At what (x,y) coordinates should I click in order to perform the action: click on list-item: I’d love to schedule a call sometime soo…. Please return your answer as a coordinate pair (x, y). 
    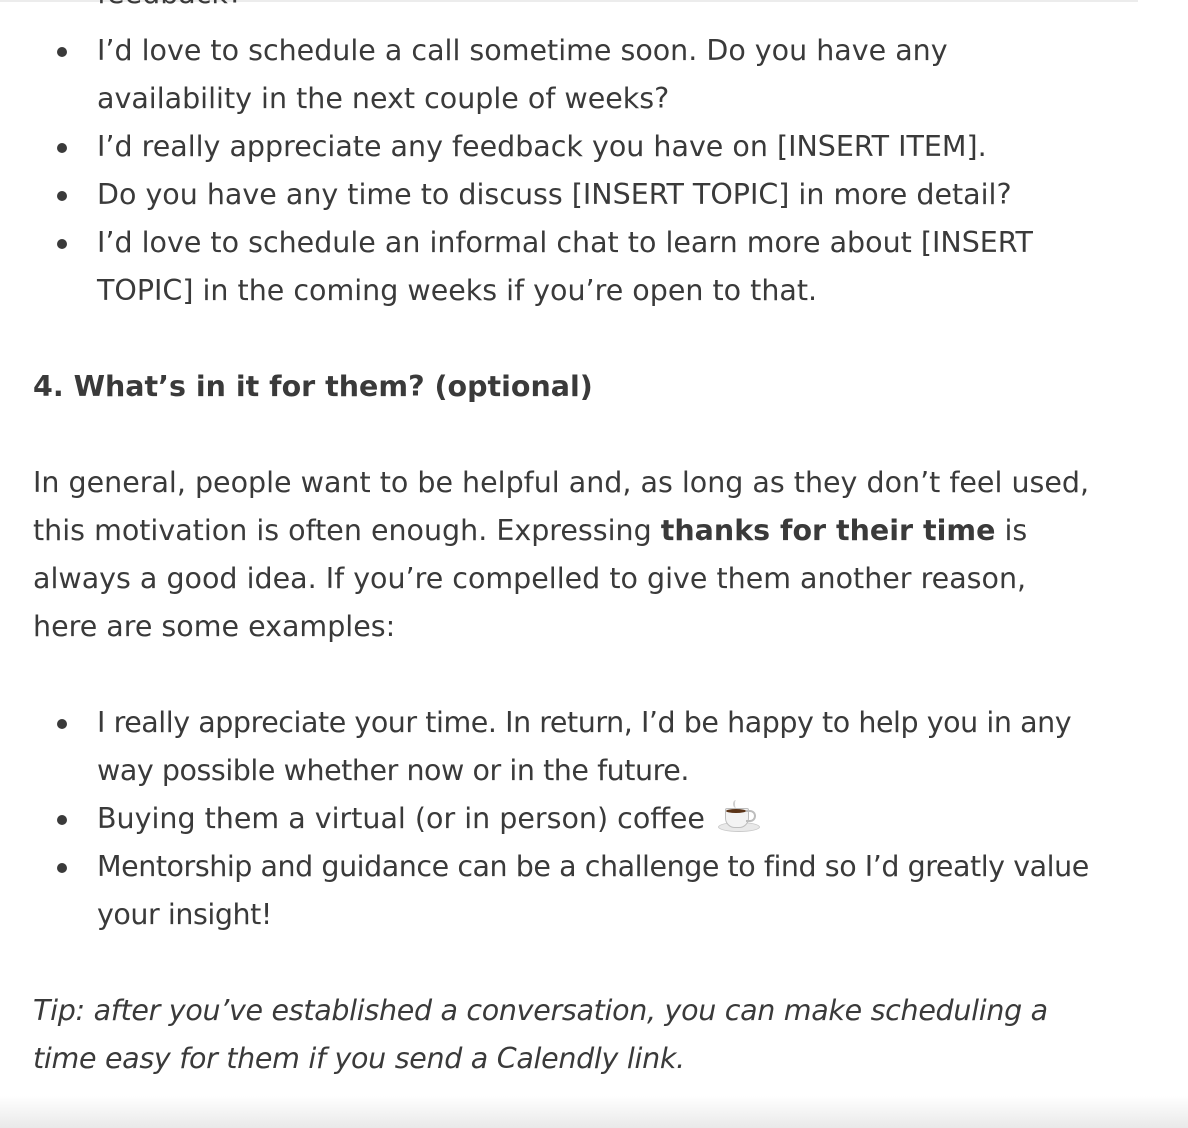
    Looking at the image, I should click on (575, 75).